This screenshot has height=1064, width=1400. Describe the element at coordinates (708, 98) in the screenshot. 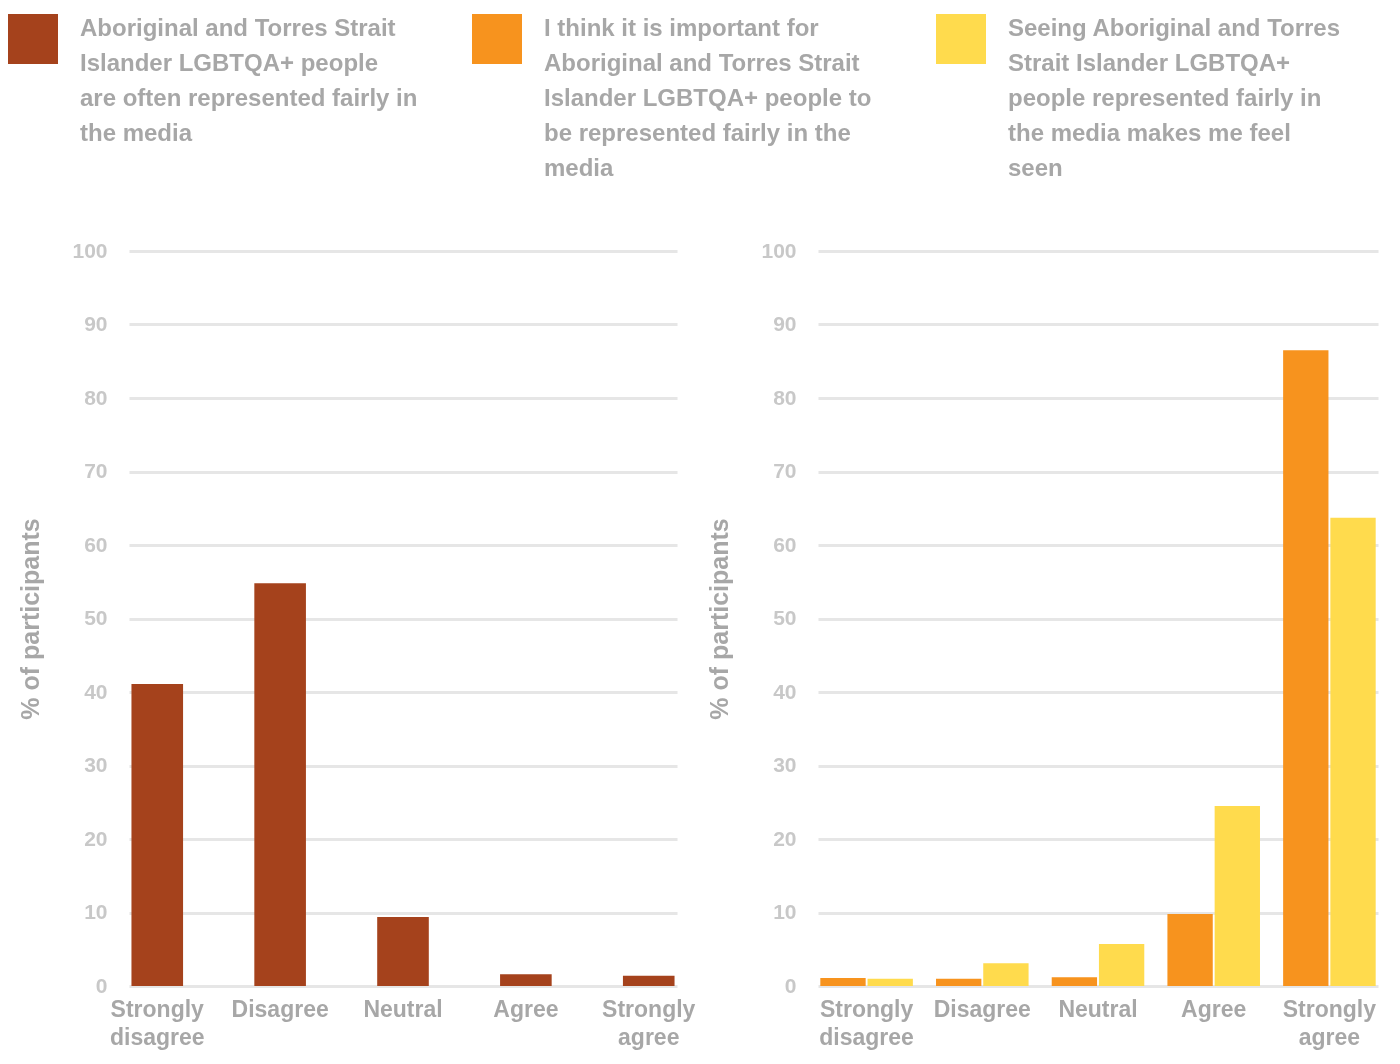

I see `legend-label: I think it is important for Aboriginal and Torres Strait Islander LGBTQA+ people to be represented fairly in the media` at that location.